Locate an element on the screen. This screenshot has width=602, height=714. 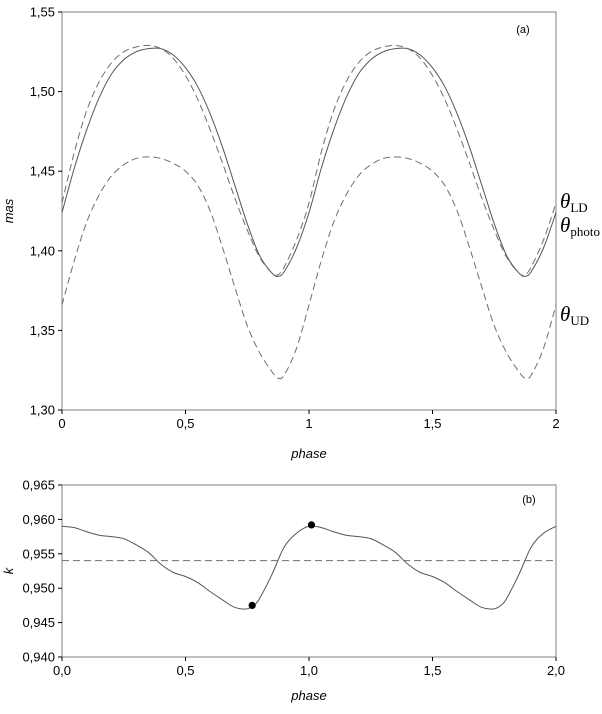
panel-b-xlabel: phase is located at coordinates (308, 695).